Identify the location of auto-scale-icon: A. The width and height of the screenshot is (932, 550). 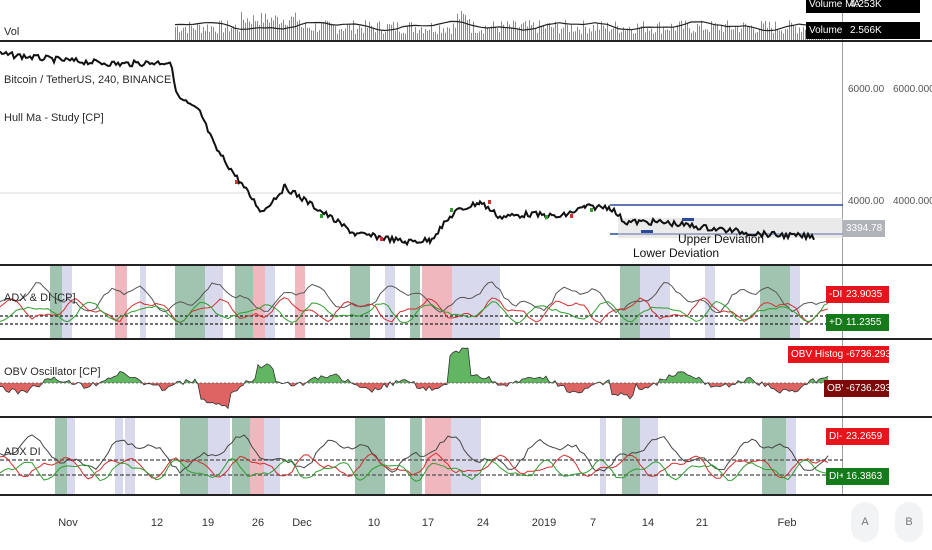
(865, 522).